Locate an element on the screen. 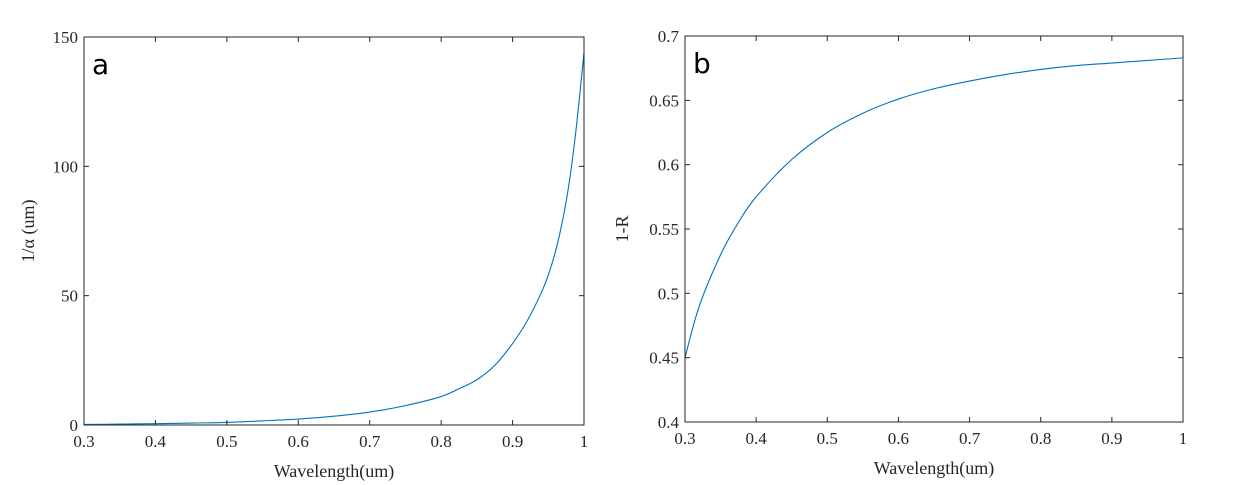  y-tick-label: 0.7 is located at coordinates (669, 36).